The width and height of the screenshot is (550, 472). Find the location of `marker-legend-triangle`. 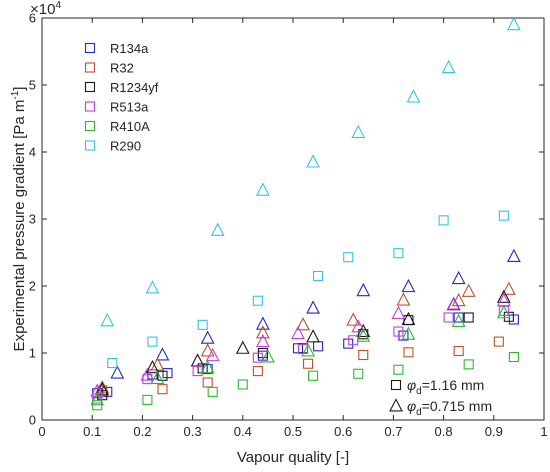

marker-legend-triangle is located at coordinates (396, 405).